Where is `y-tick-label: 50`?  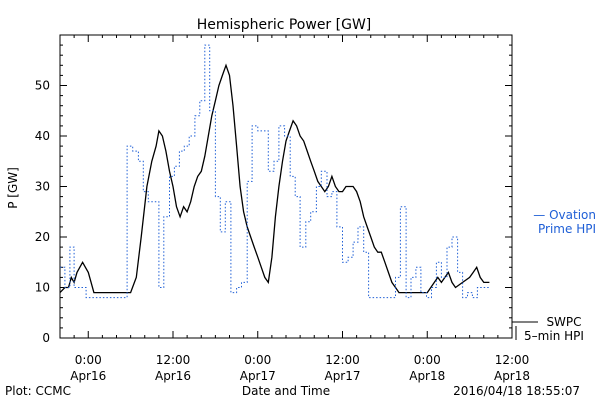 y-tick-label: 50 is located at coordinates (42, 86).